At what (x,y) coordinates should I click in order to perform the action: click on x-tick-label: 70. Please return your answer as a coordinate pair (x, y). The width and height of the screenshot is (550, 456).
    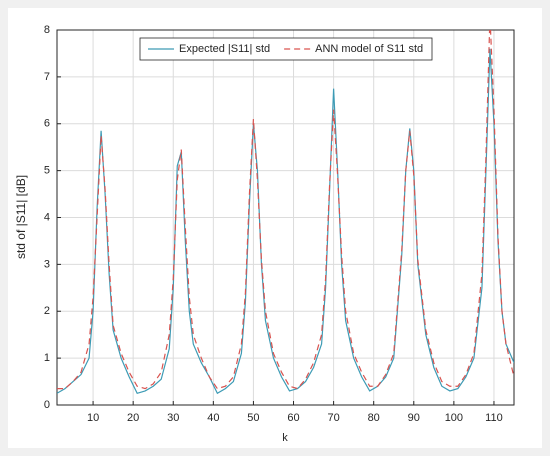
    Looking at the image, I should click on (333, 418).